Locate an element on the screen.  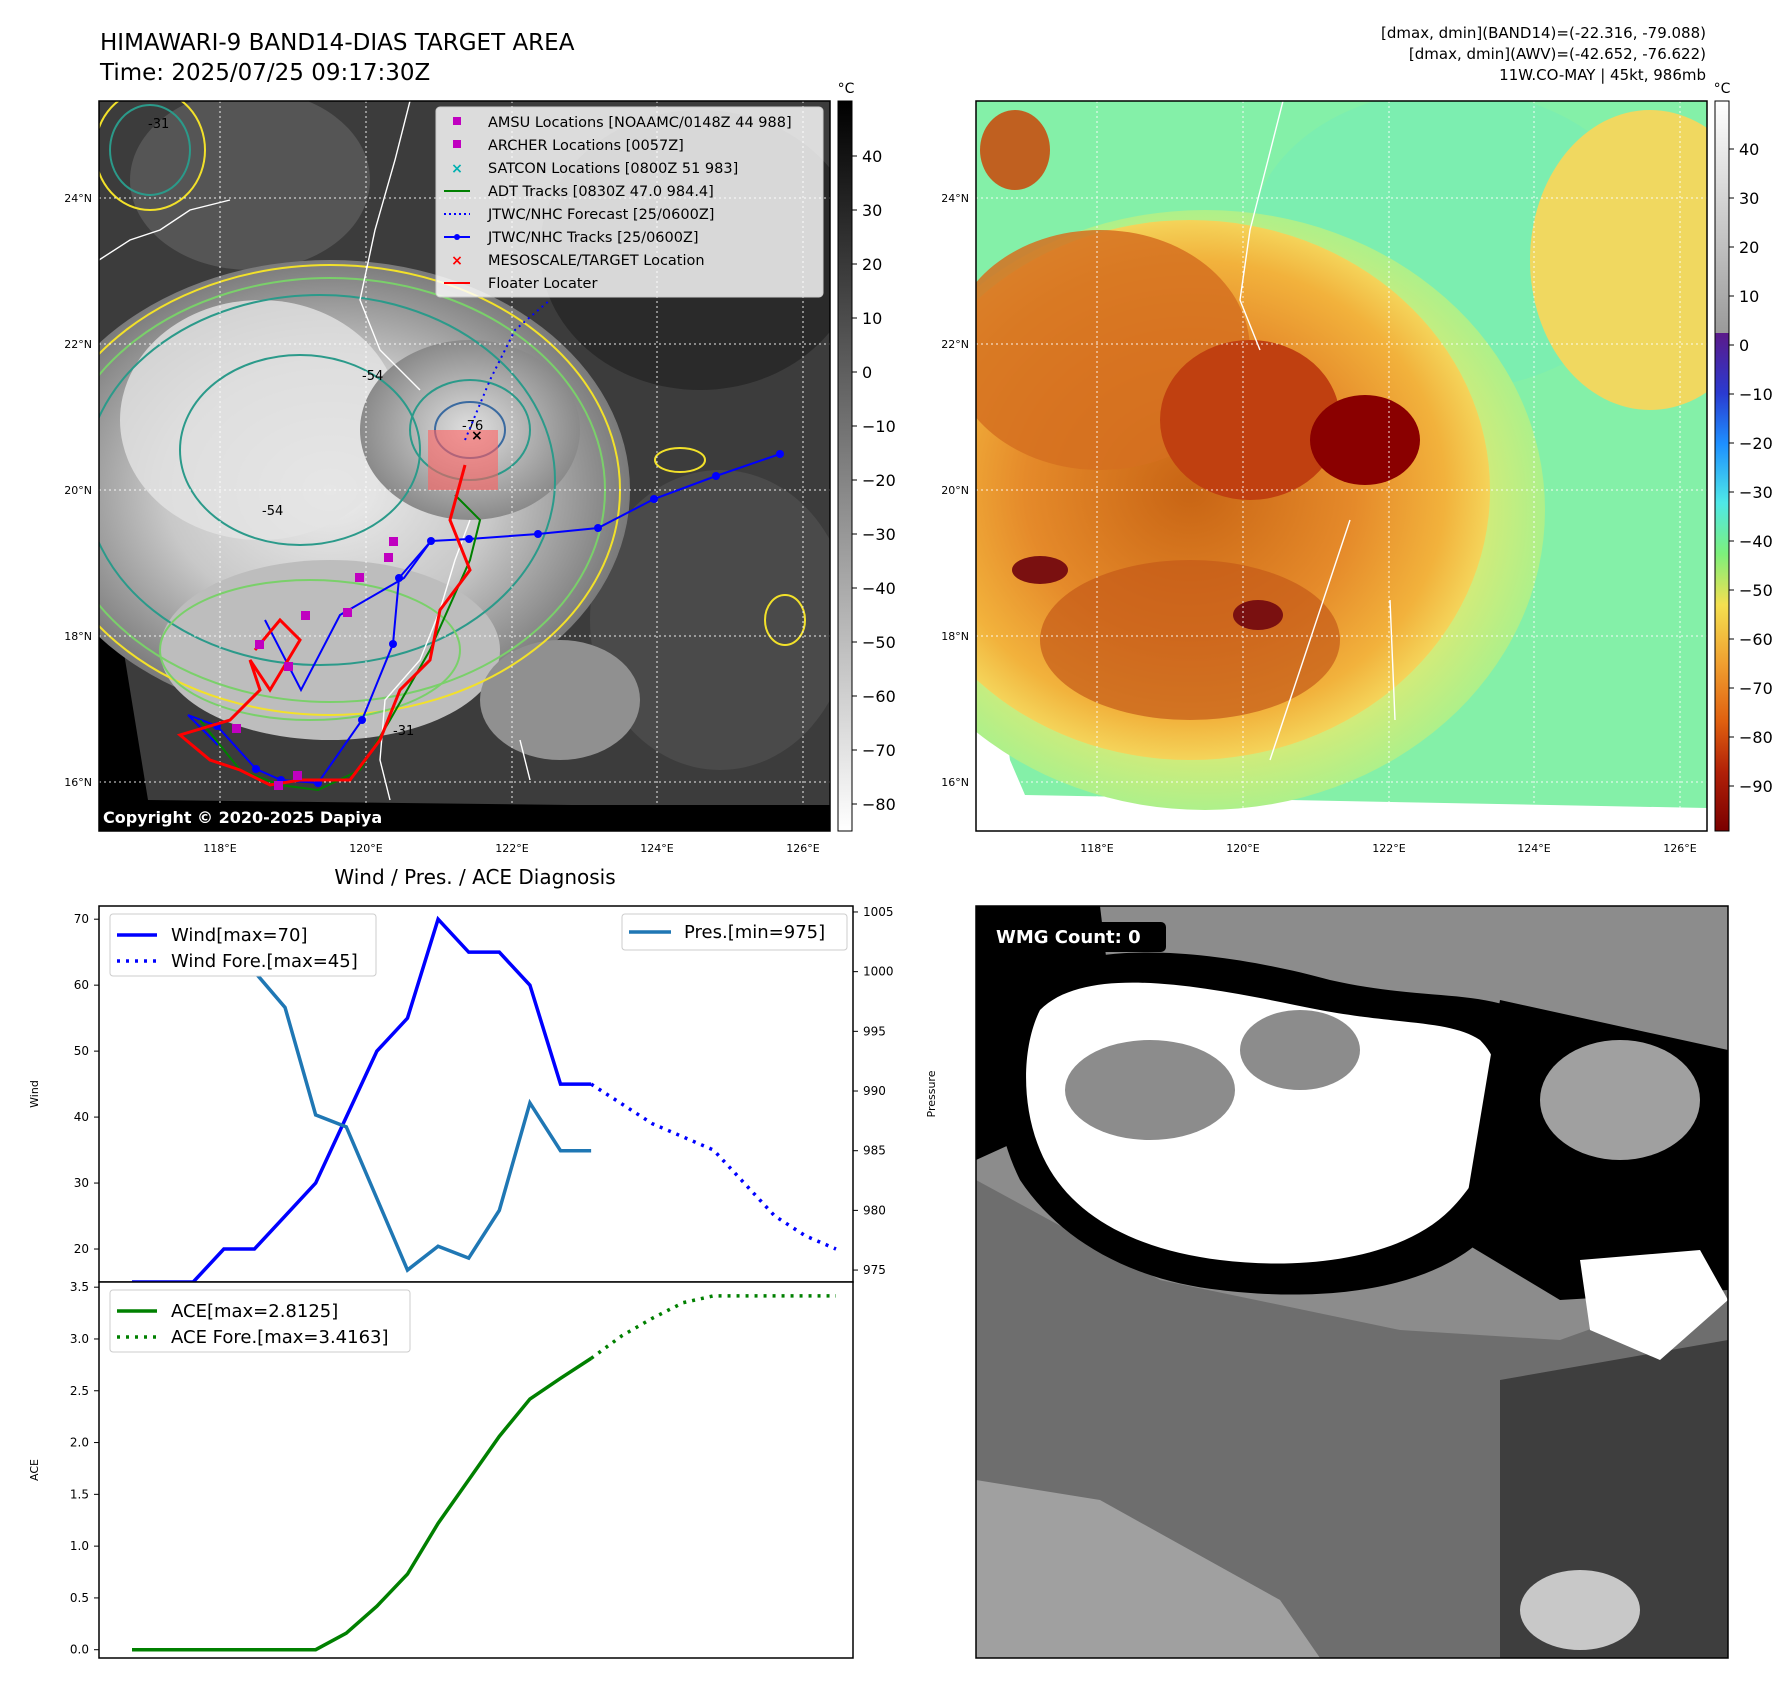
y-axis-label: Wind is located at coordinates (34, 1094).